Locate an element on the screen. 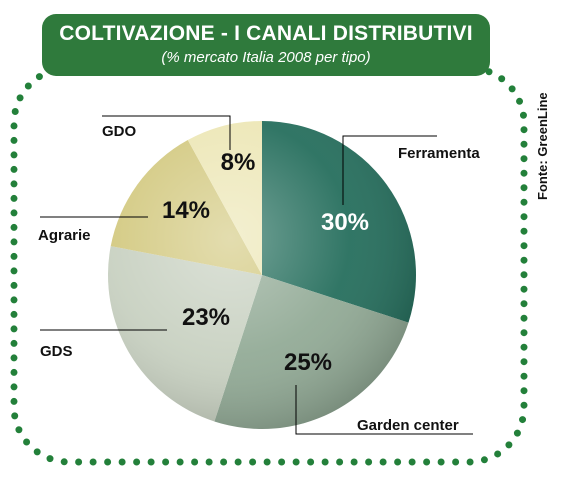 This screenshot has width=568, height=480. category-label-gds: GDS is located at coordinates (56, 351).